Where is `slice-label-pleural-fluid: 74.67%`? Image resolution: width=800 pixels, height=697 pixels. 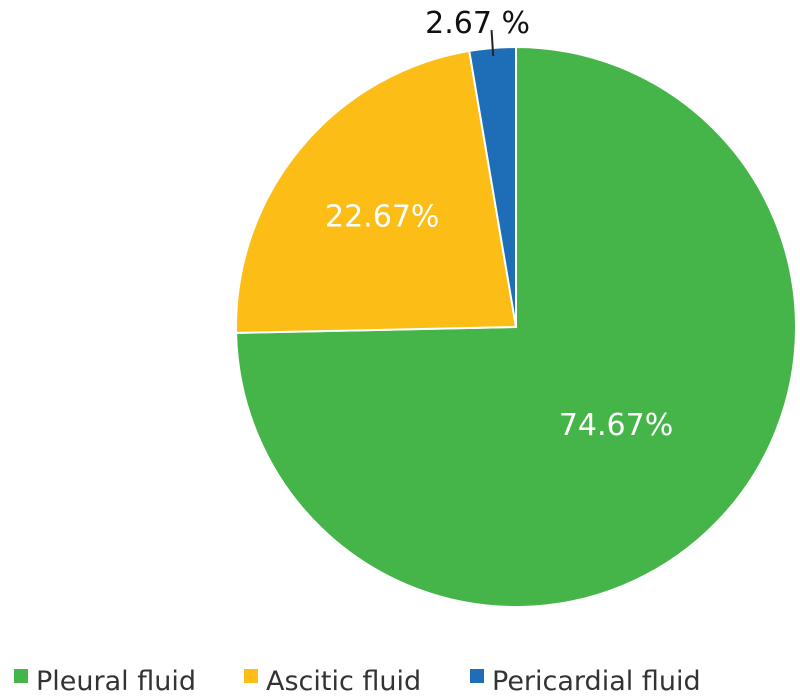 slice-label-pleural-fluid: 74.67% is located at coordinates (616, 425).